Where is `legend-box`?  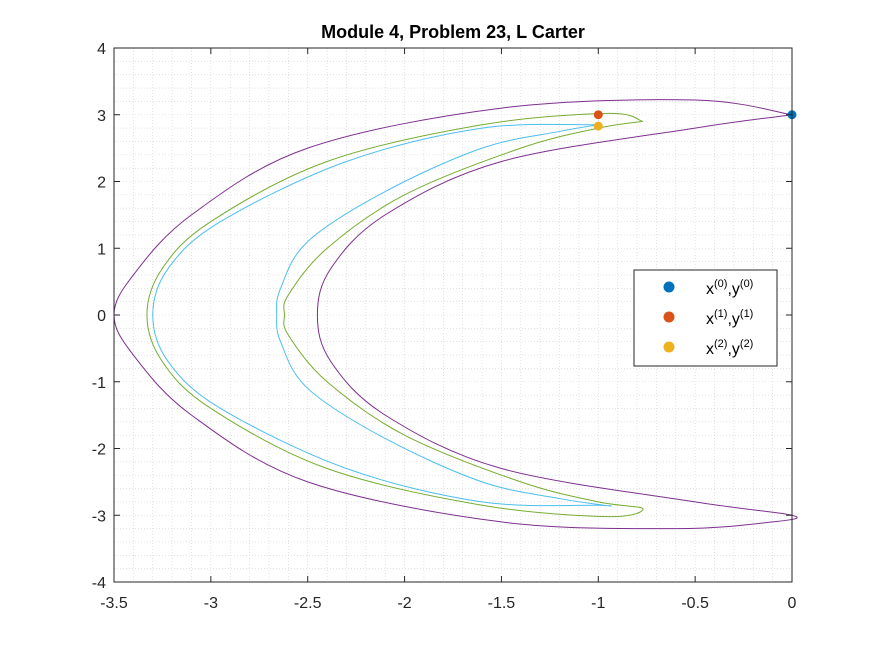 legend-box is located at coordinates (705, 318).